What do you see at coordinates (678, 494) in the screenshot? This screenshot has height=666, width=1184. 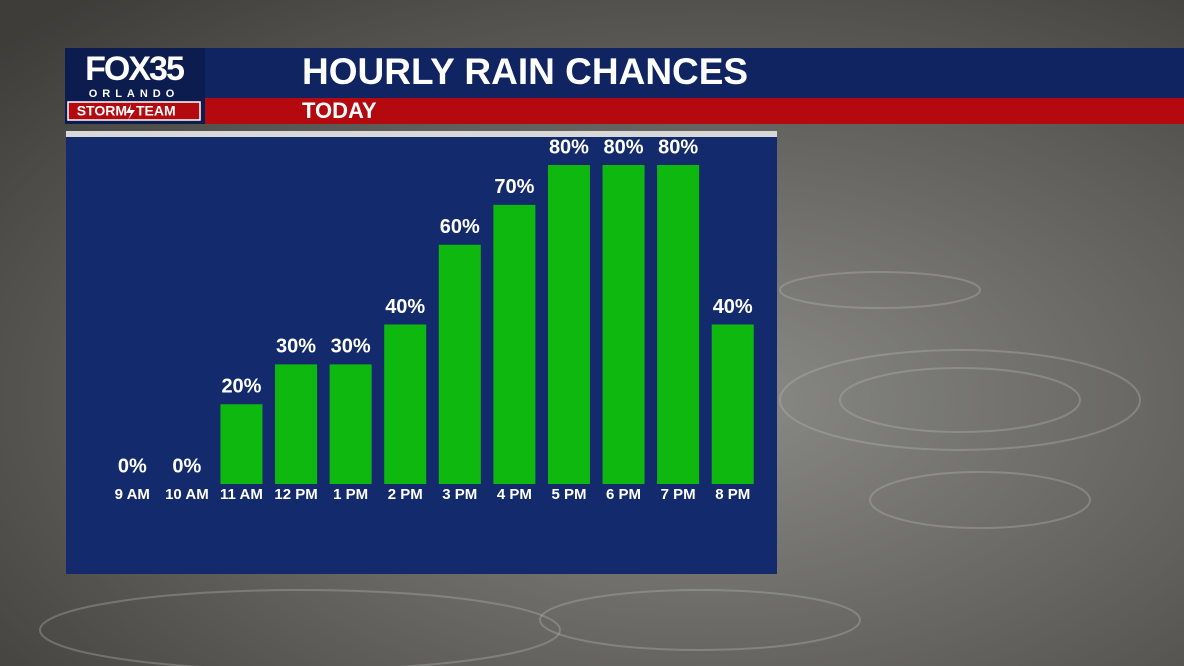 I see `x-tick-label: 7 PM` at bounding box center [678, 494].